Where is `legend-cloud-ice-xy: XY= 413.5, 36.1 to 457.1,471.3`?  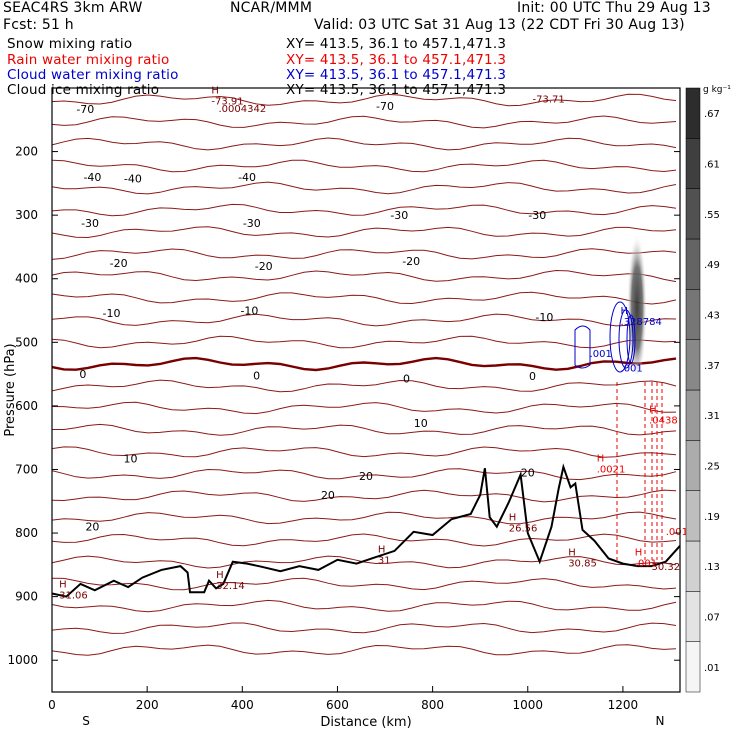 legend-cloud-ice-xy: XY= 413.5, 36.1 to 457.1,471.3 is located at coordinates (396, 90).